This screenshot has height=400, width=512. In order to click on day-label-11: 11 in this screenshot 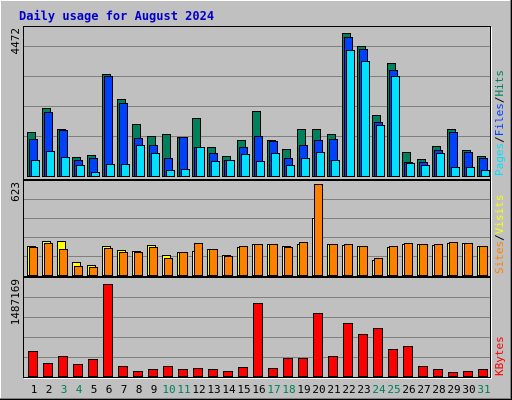, I will do `click(183, 389)`.